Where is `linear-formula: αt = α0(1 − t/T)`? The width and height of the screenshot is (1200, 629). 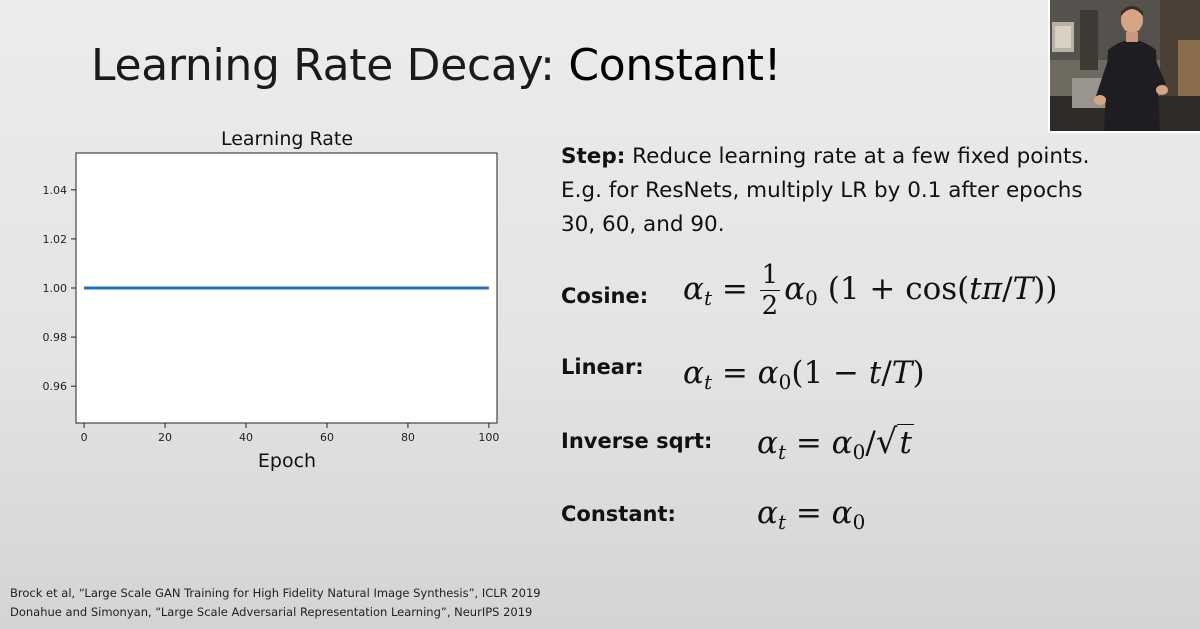 linear-formula: αt = α0(1 − t/T) is located at coordinates (804, 374).